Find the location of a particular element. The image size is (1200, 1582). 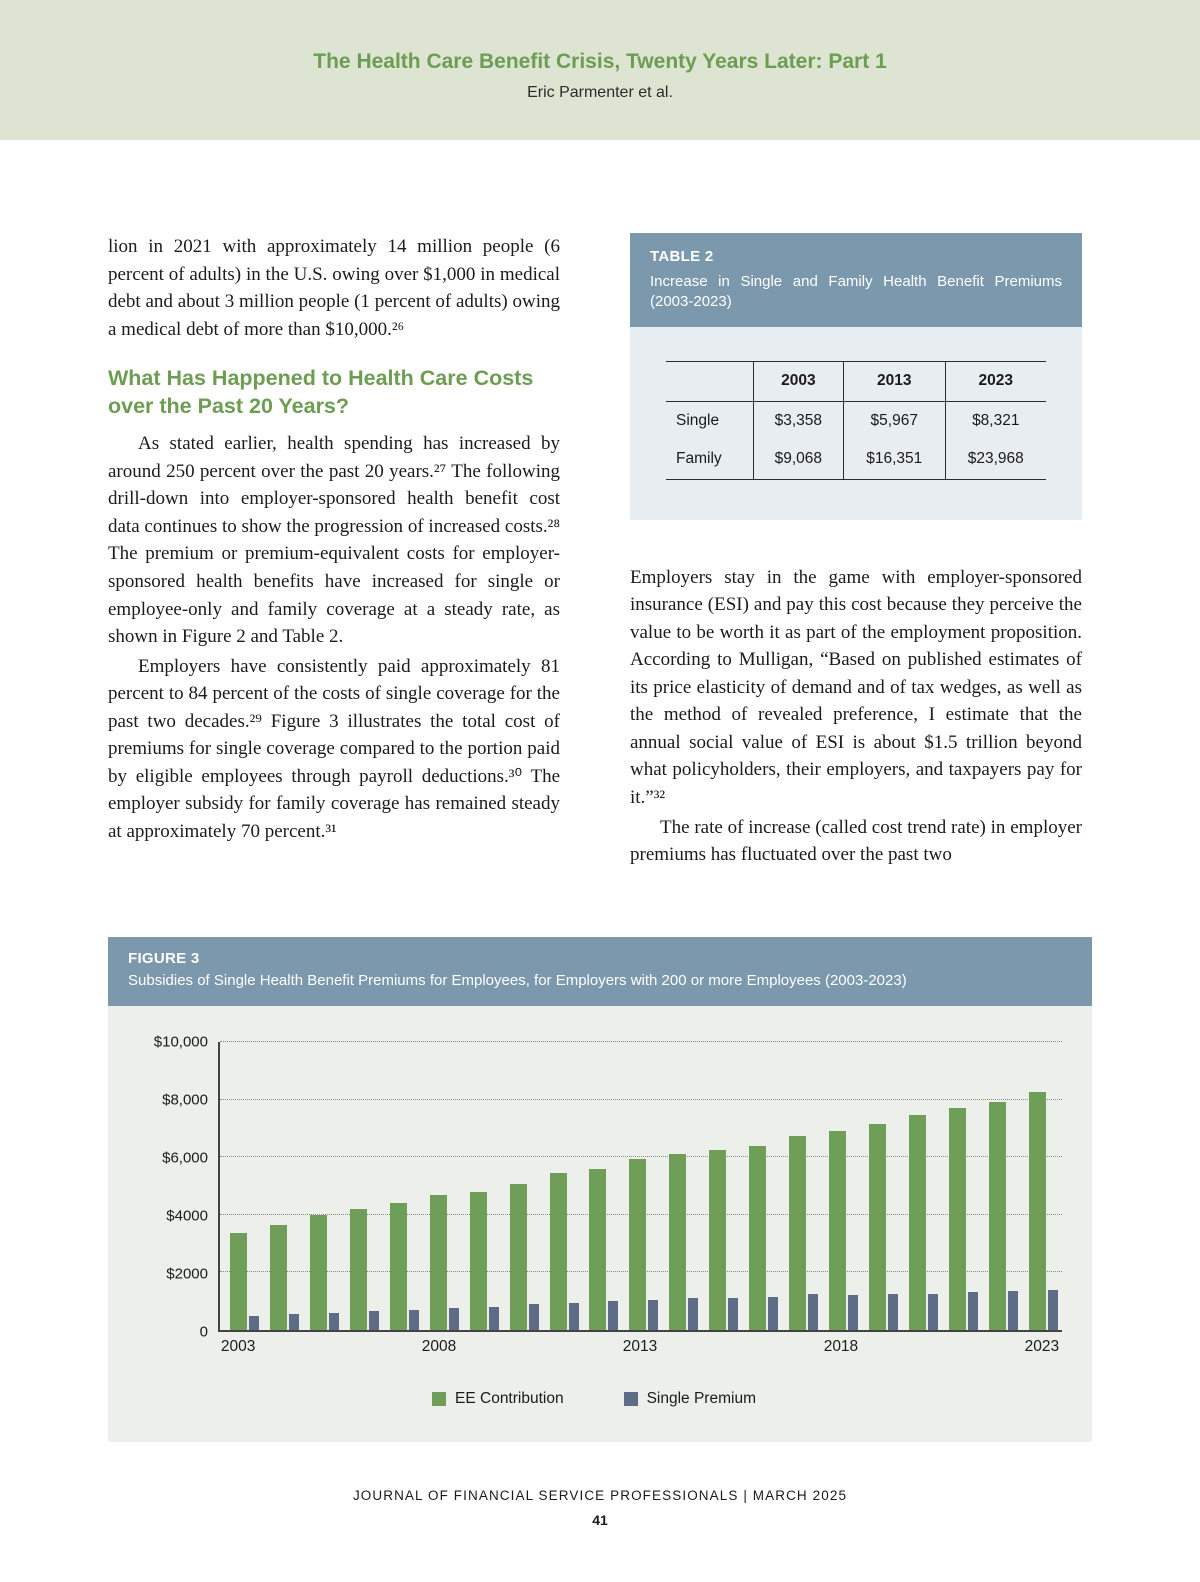

table2-label: TABLE 2 is located at coordinates (682, 256).